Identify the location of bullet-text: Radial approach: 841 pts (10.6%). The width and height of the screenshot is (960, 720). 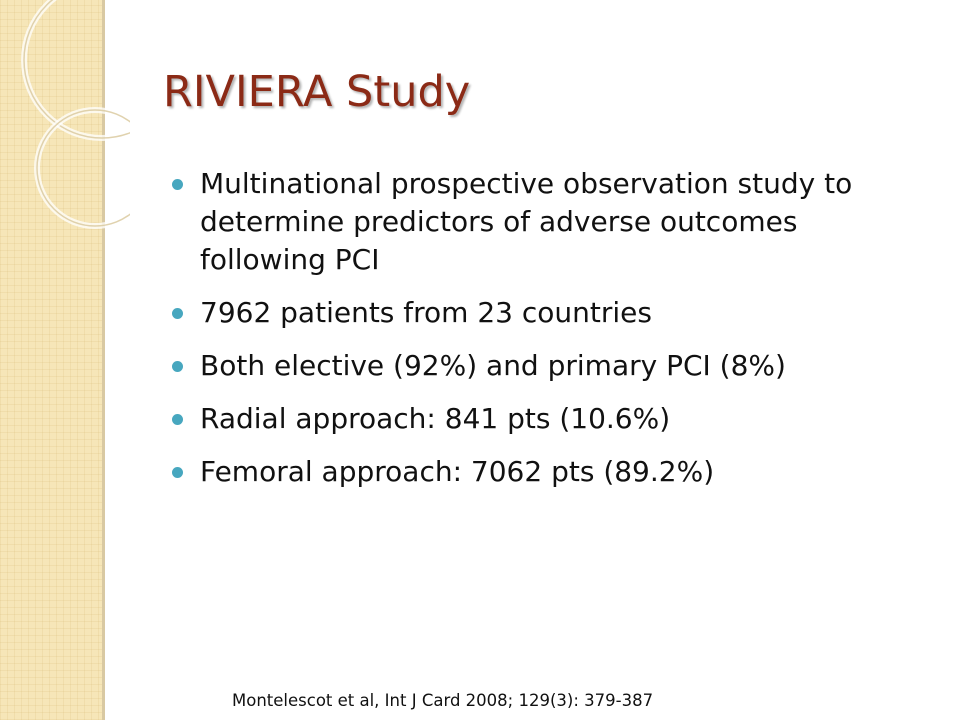
(435, 418).